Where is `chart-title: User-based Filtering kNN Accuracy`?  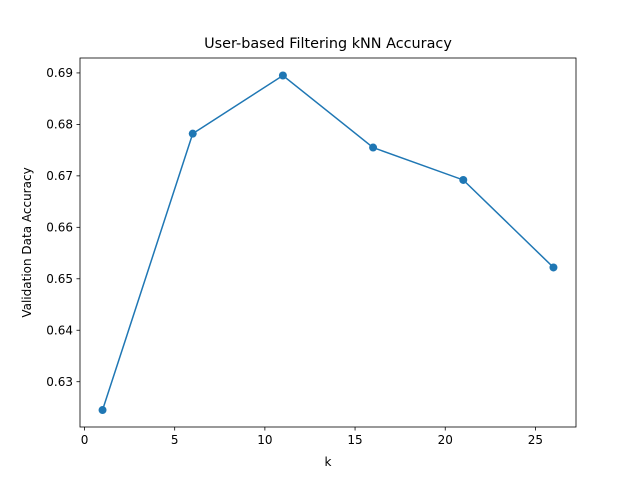 chart-title: User-based Filtering kNN Accuracy is located at coordinates (328, 44).